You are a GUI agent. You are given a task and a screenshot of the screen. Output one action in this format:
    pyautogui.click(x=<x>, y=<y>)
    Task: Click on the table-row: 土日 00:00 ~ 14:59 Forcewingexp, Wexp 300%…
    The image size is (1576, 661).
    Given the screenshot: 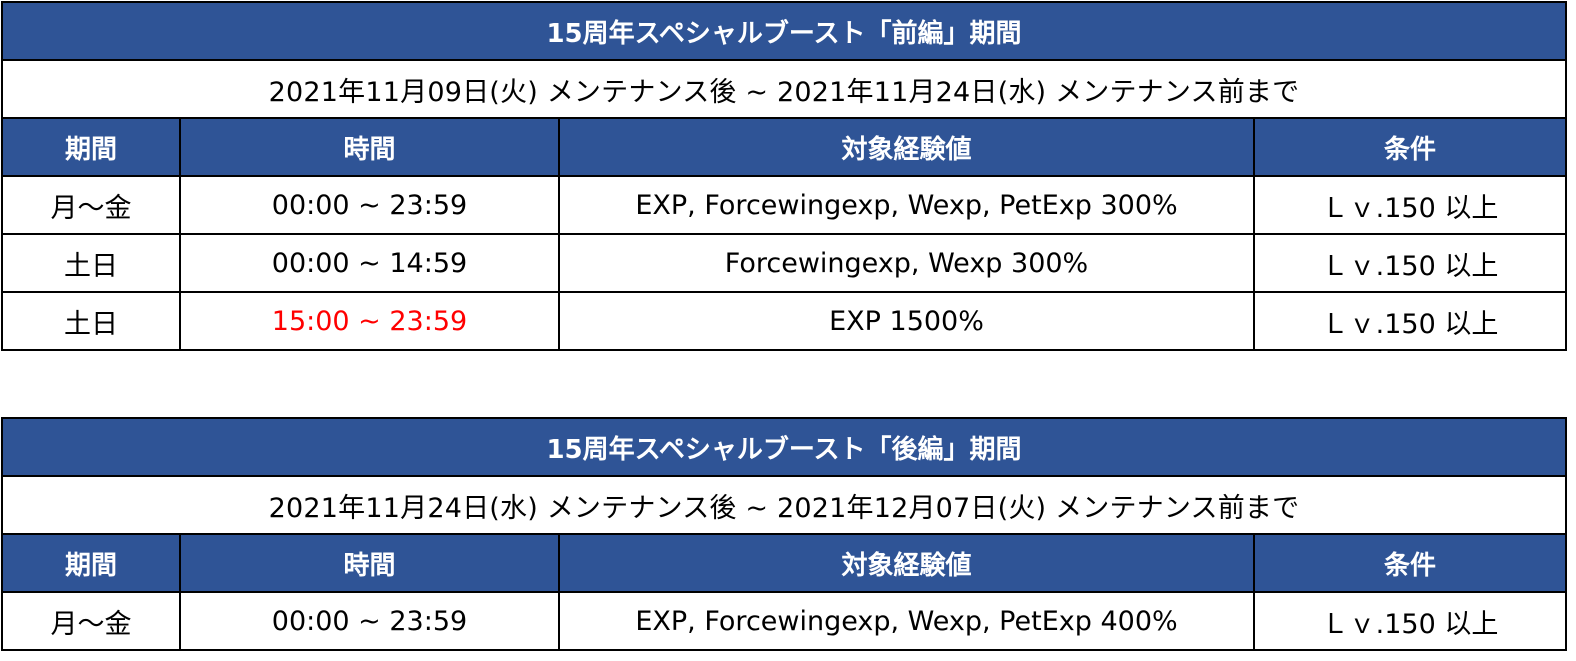 What is the action you would take?
    pyautogui.click(x=784, y=263)
    